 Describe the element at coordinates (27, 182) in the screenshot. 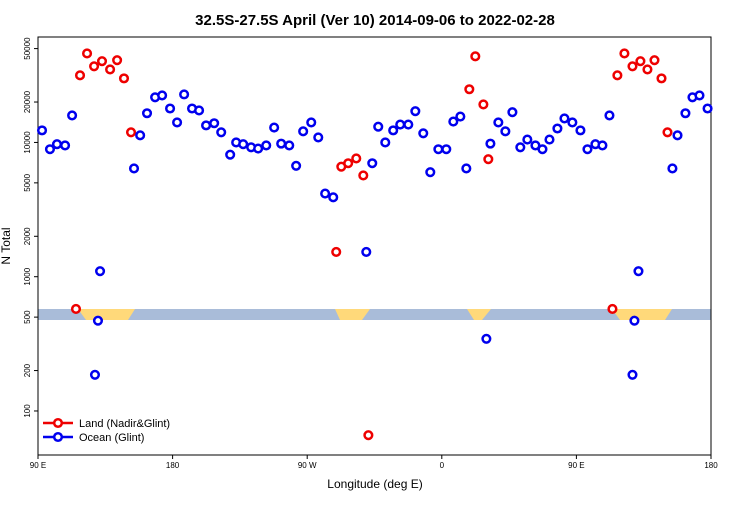

I see `y-tick-label: 5000` at that location.